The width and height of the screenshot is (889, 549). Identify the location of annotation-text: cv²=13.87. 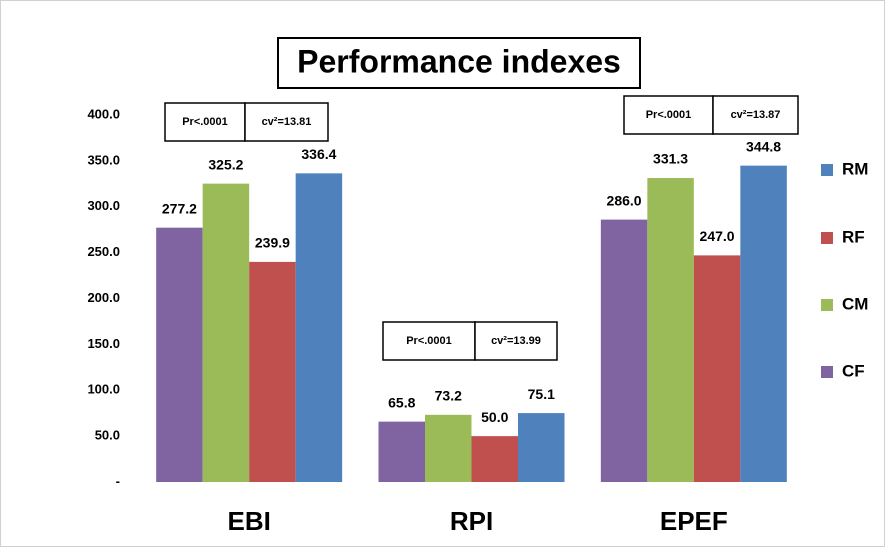
(756, 115).